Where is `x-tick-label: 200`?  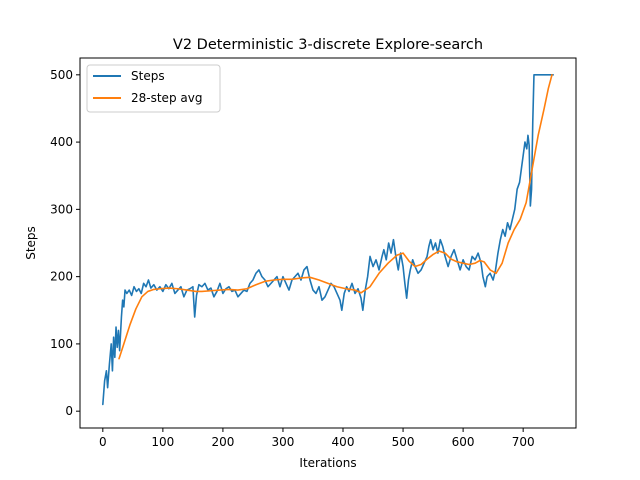 x-tick-label: 200 is located at coordinates (222, 442).